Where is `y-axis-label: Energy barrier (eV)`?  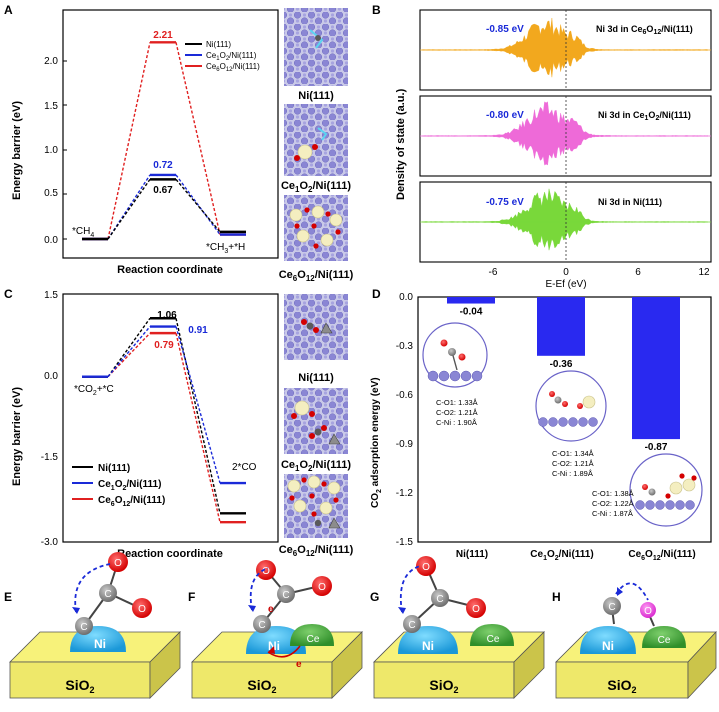 y-axis-label: Energy barrier (eV) is located at coordinates (17, 436).